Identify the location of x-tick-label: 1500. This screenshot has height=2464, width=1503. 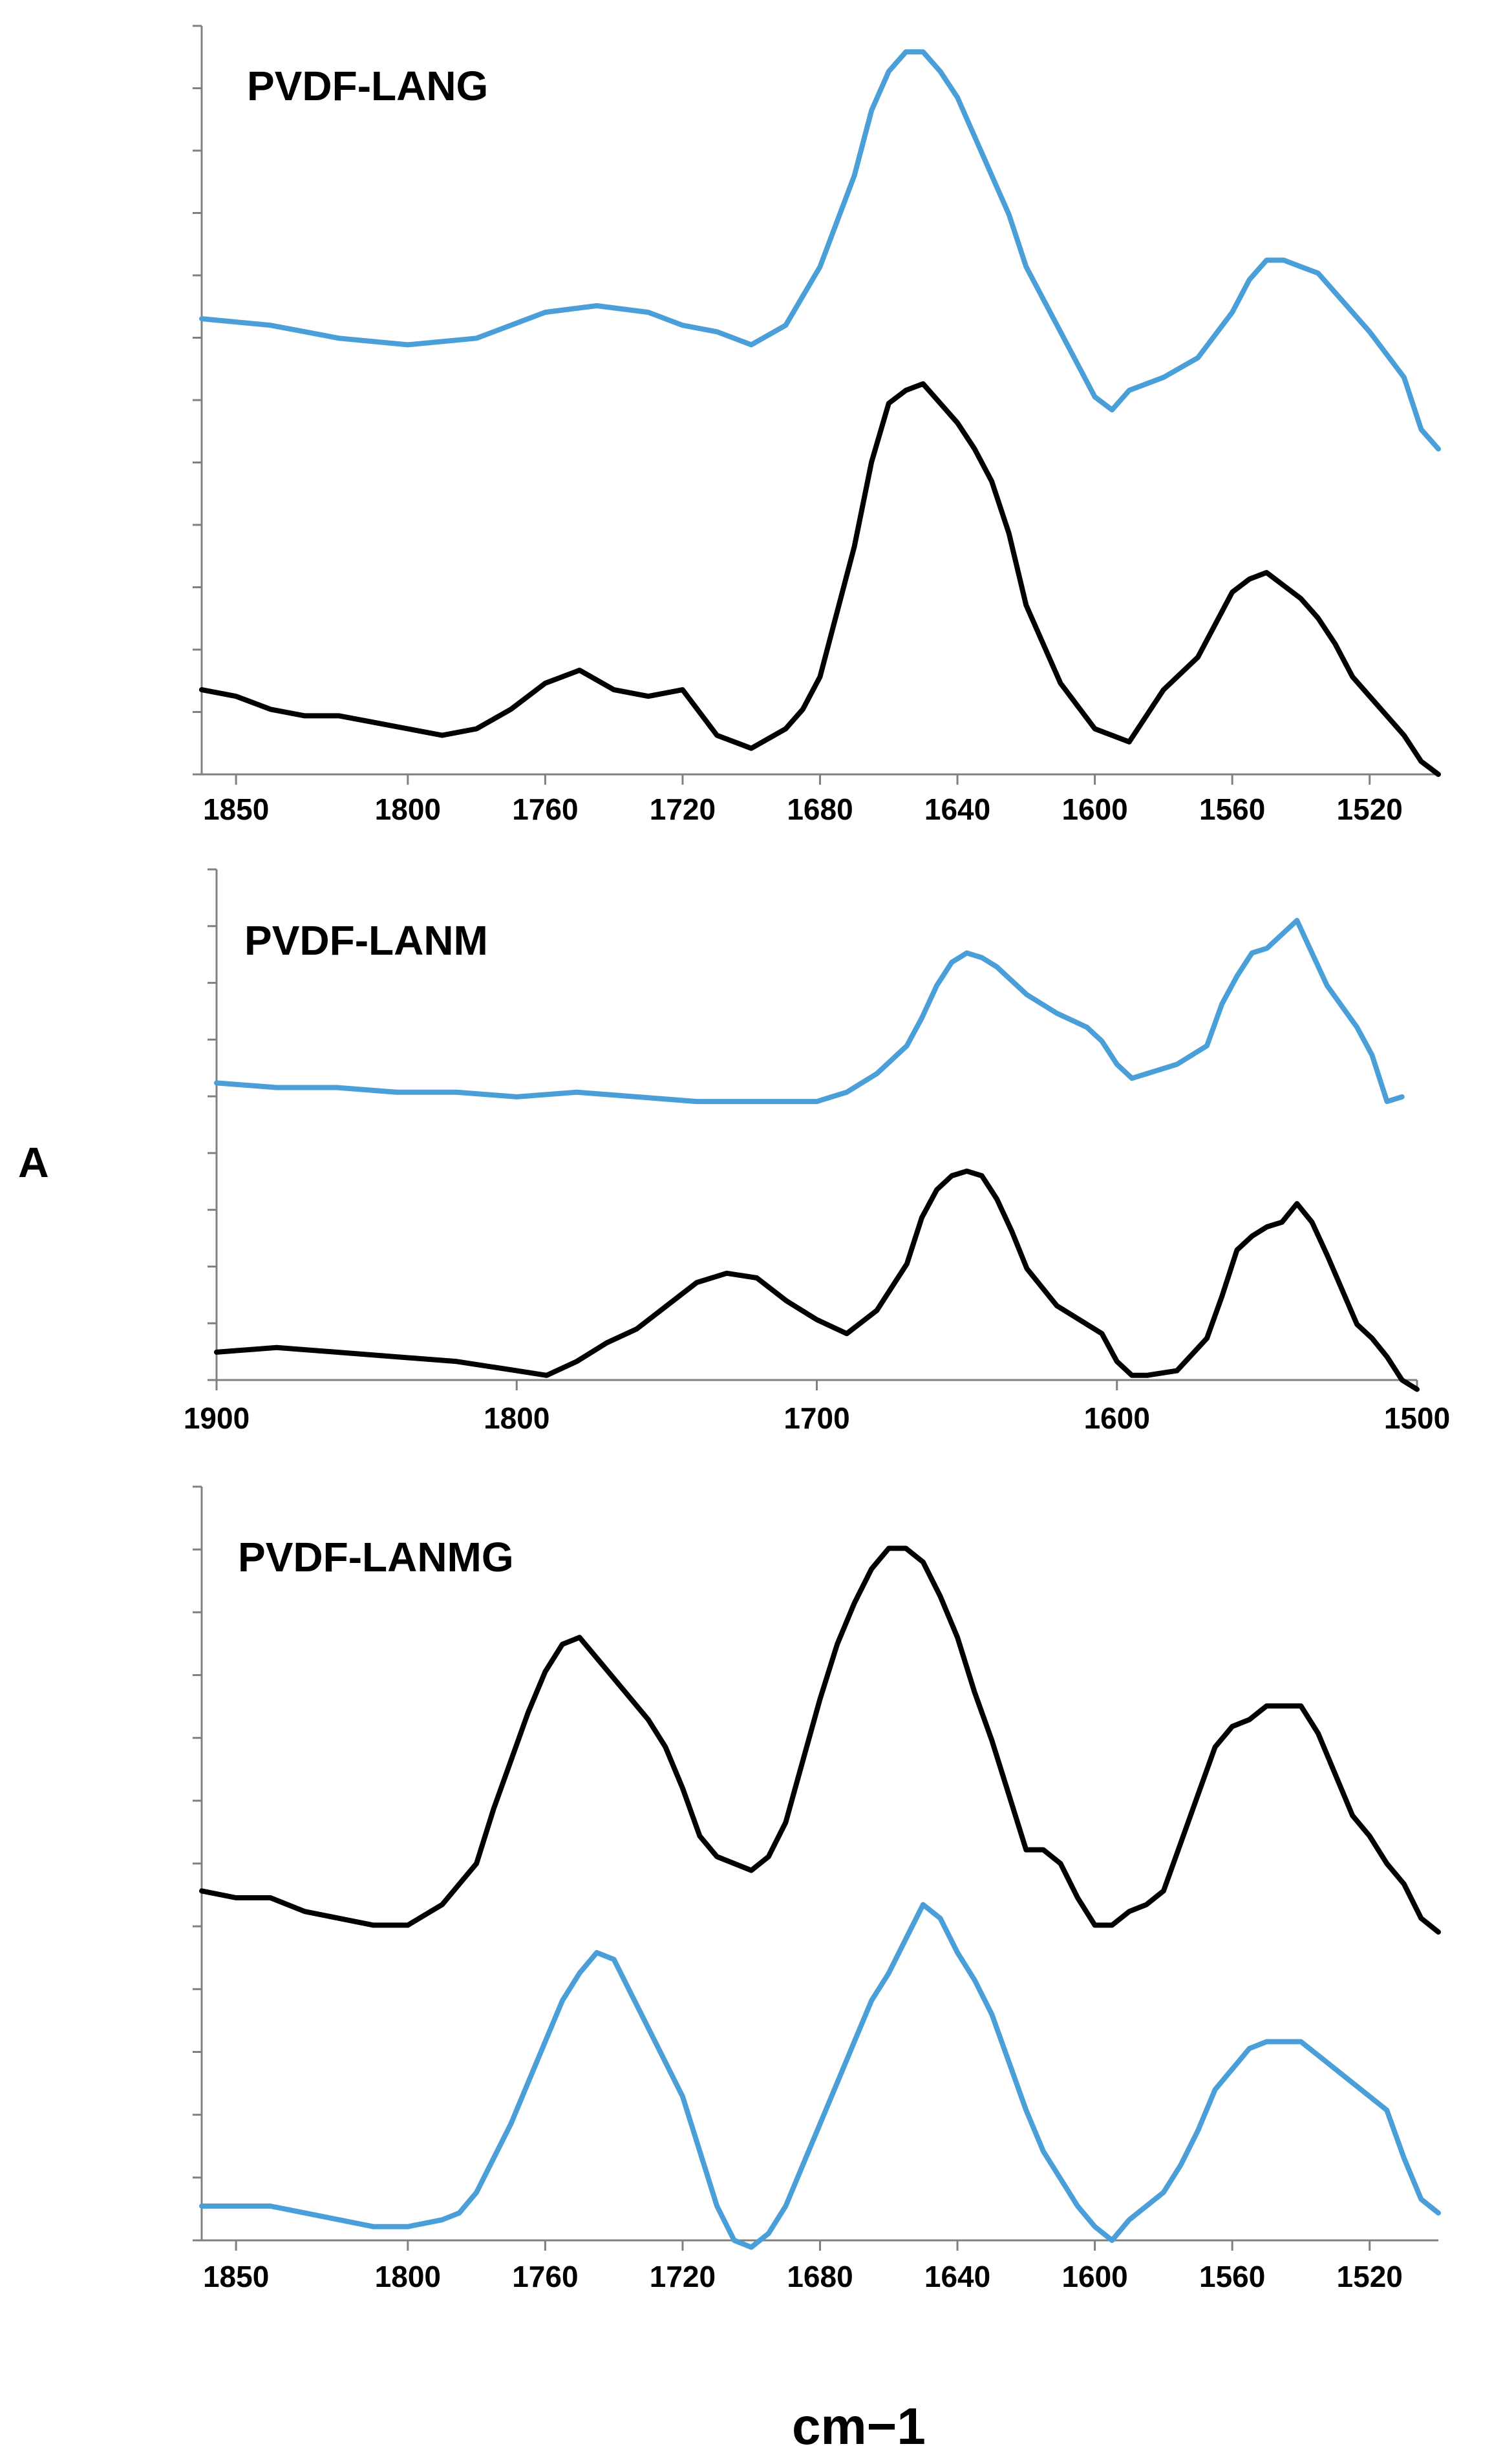
(1417, 1418).